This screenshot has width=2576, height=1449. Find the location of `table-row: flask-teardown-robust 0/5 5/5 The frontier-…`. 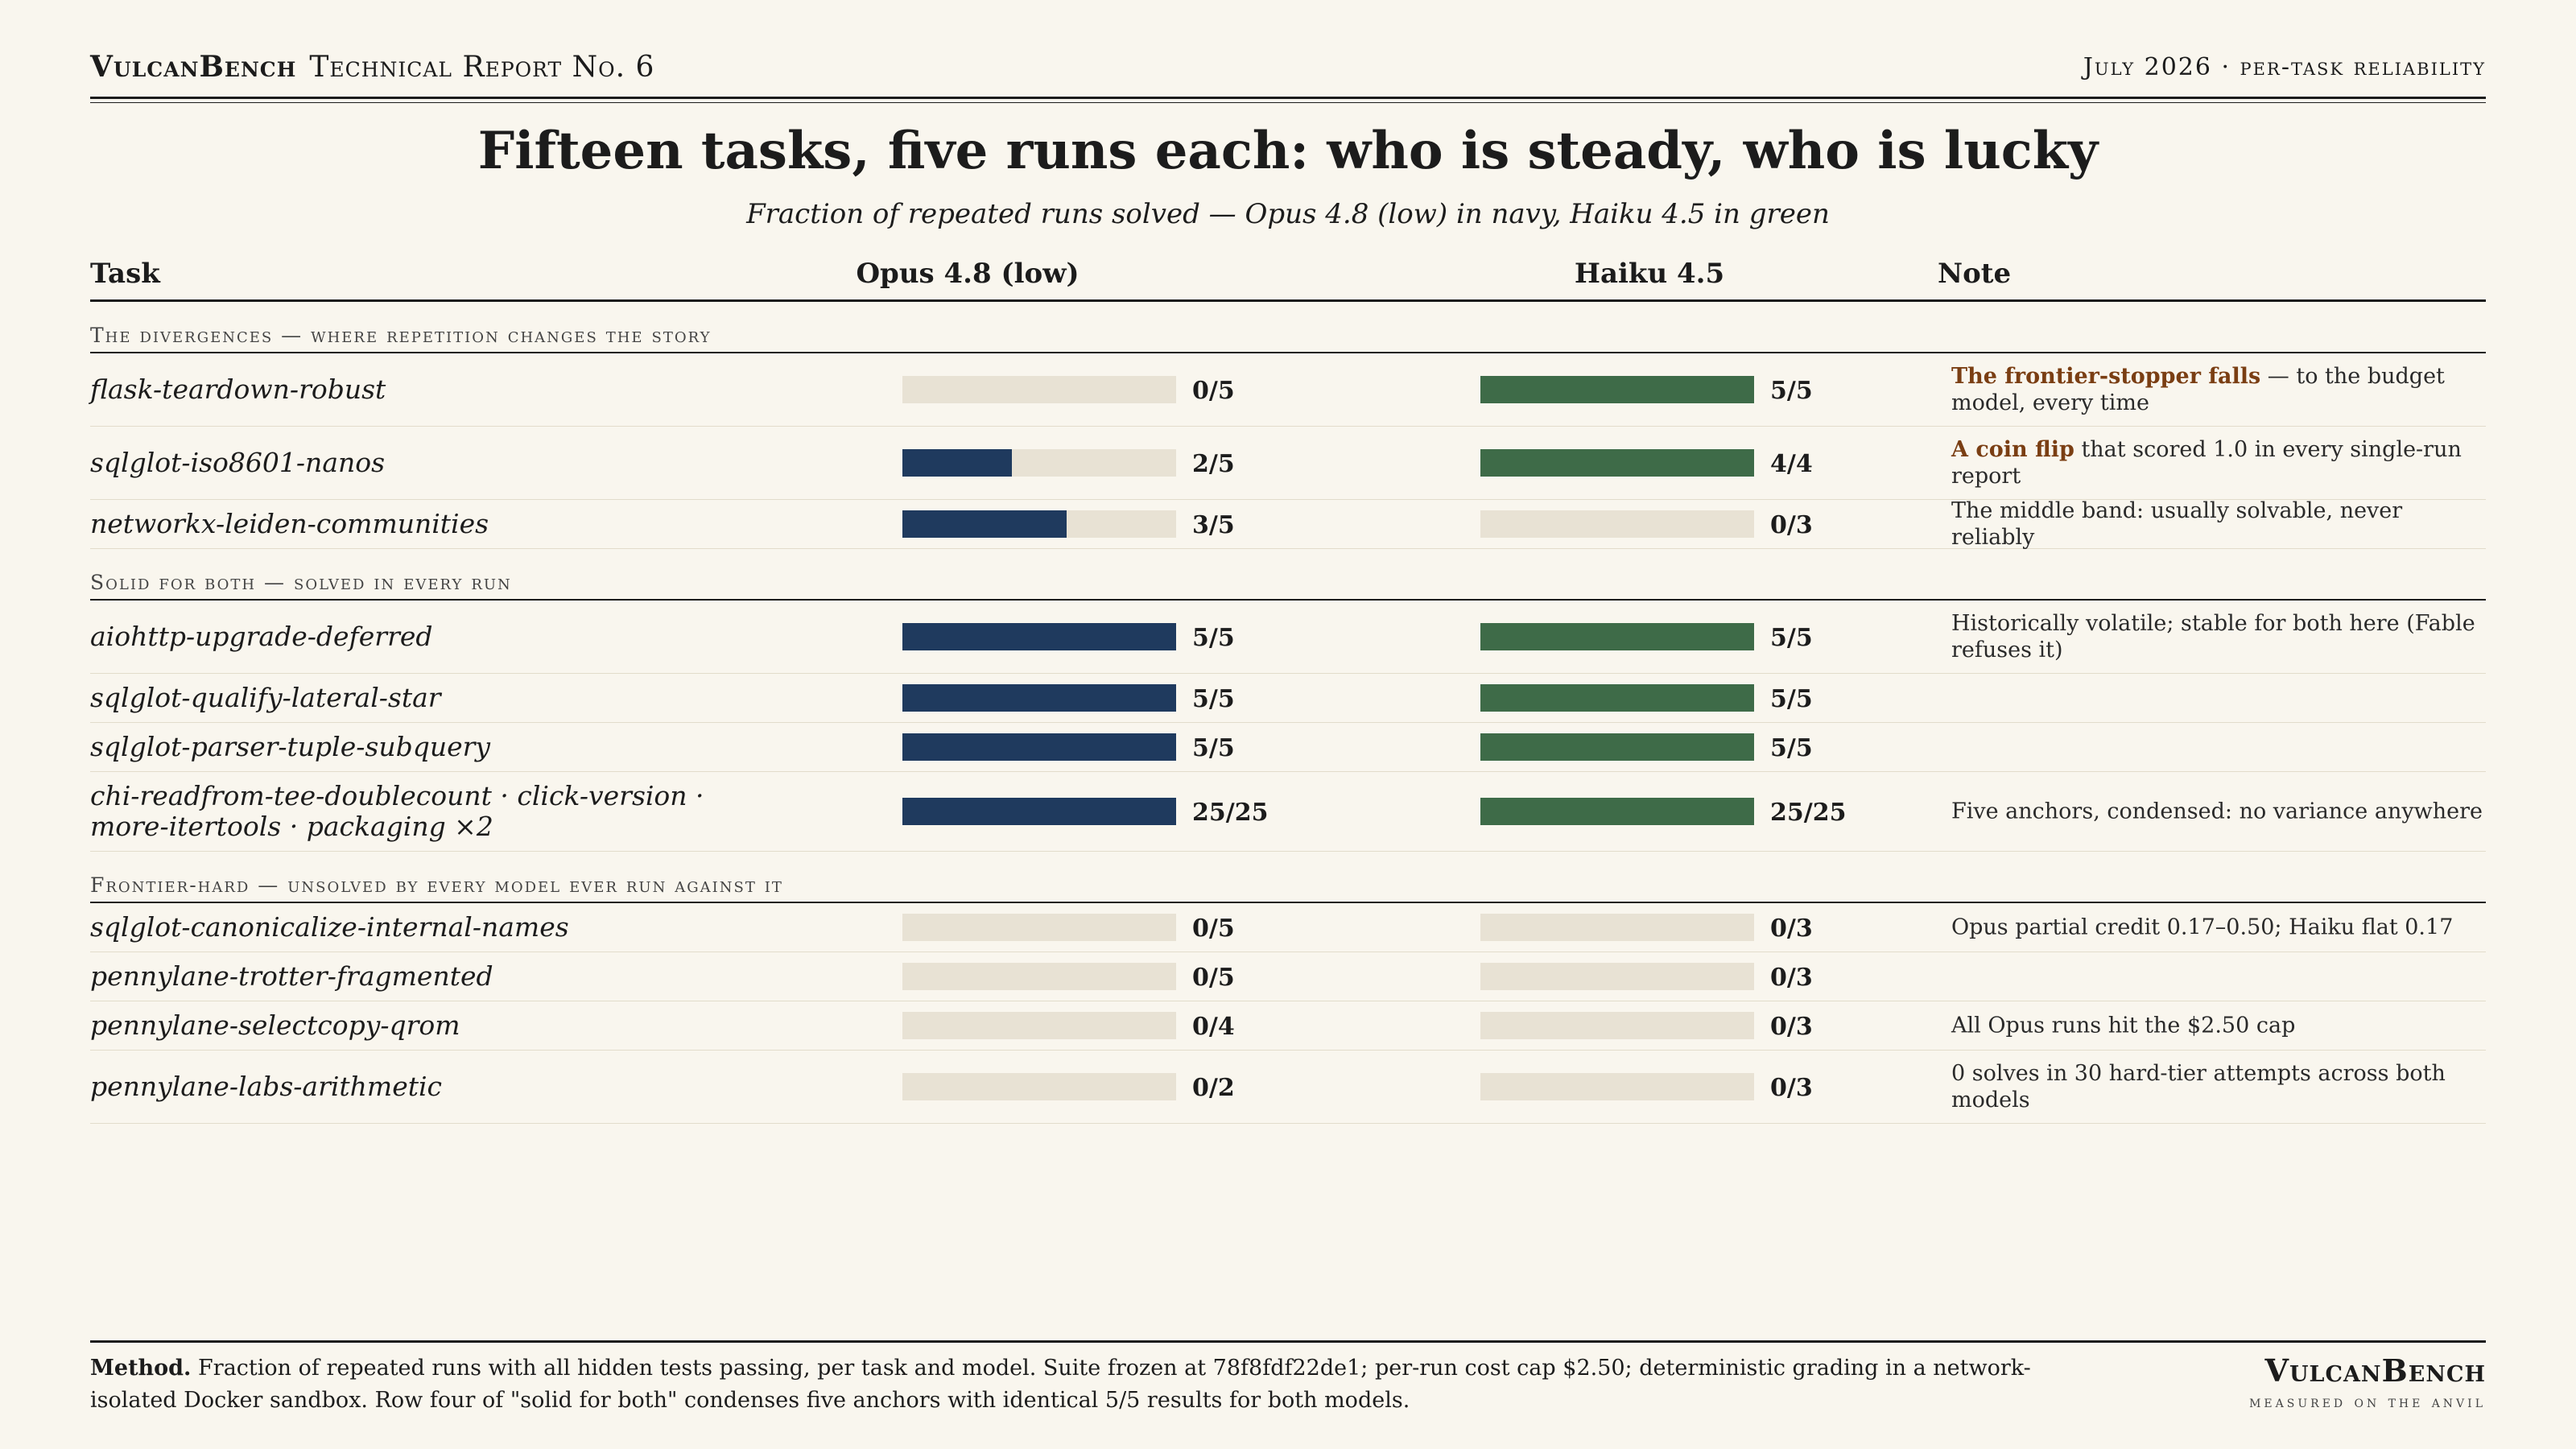

table-row: flask-teardown-robust 0/5 5/5 The frontier-… is located at coordinates (1288, 390).